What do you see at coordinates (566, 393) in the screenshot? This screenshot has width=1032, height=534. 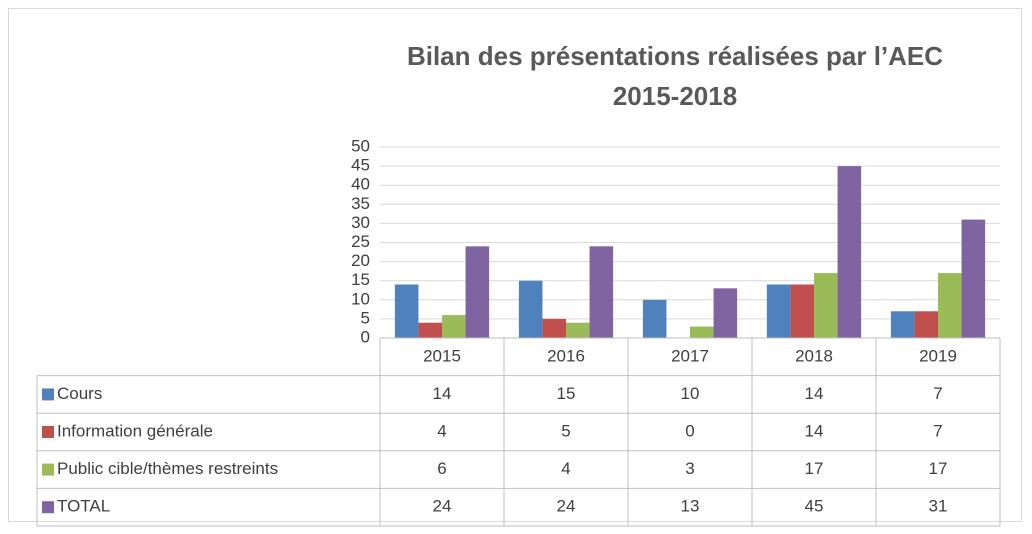 I see `table-value: 15` at bounding box center [566, 393].